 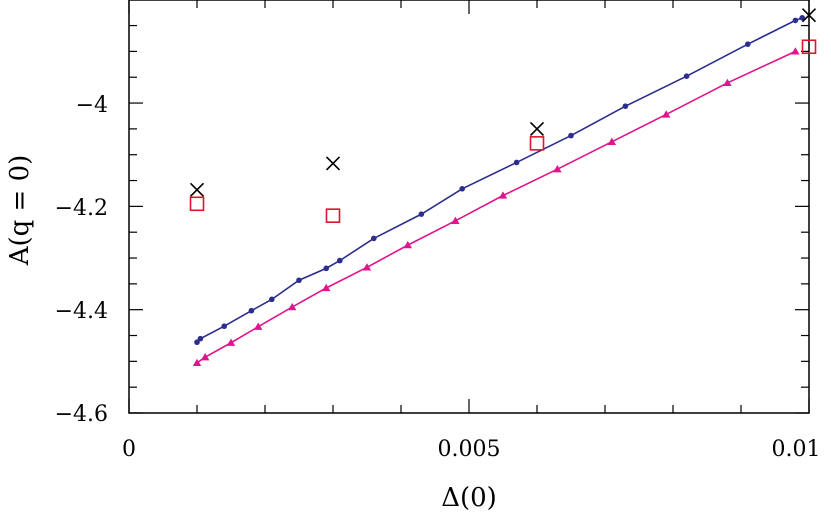 What do you see at coordinates (20, 211) in the screenshot?
I see `y-axis-title: A(q = 0)` at bounding box center [20, 211].